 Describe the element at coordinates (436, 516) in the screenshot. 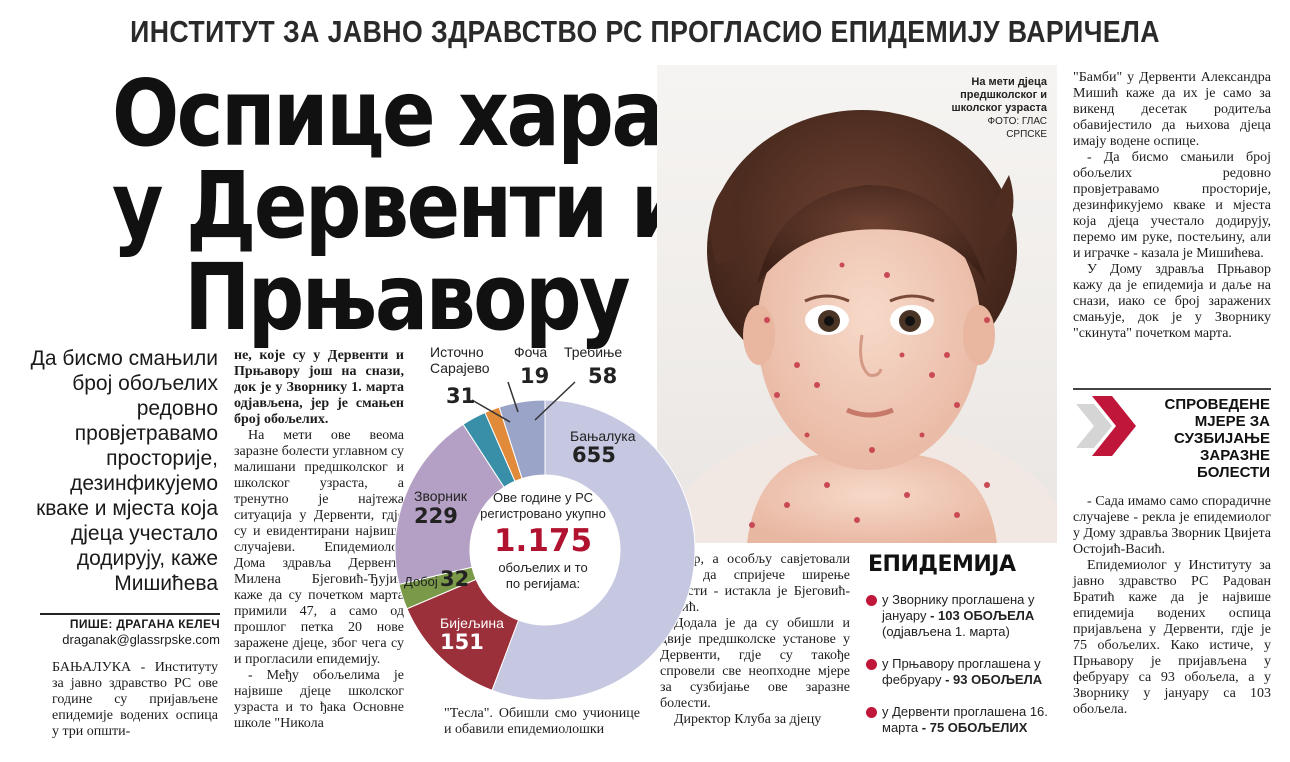

I see `value-zvornik: 229` at that location.